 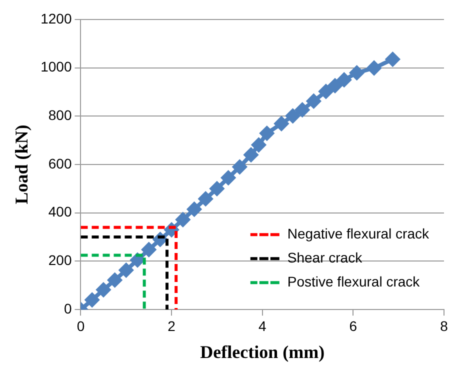 I want to click on x-axis-title: Deflection (mm), so click(x=262, y=352).